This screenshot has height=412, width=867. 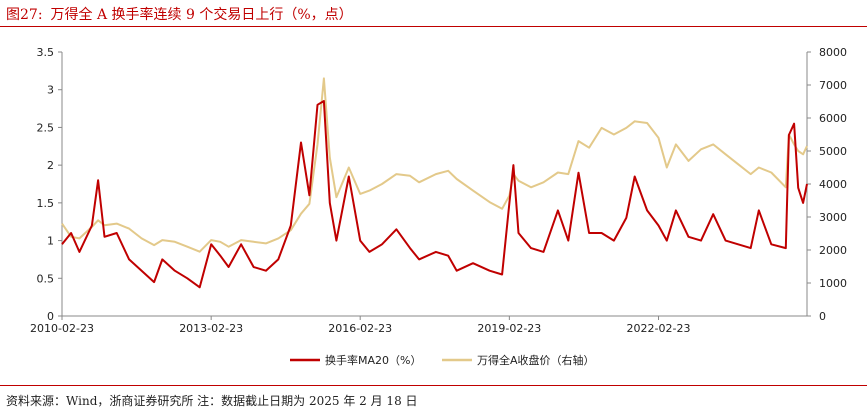 What do you see at coordinates (62, 328) in the screenshot?
I see `x-tick-label: 2010-02-23` at bounding box center [62, 328].